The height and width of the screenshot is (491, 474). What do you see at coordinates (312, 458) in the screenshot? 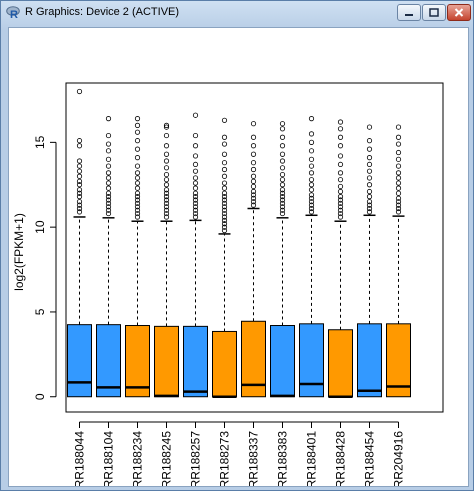
I see `x-tick-label: RR188401` at bounding box center [312, 458].